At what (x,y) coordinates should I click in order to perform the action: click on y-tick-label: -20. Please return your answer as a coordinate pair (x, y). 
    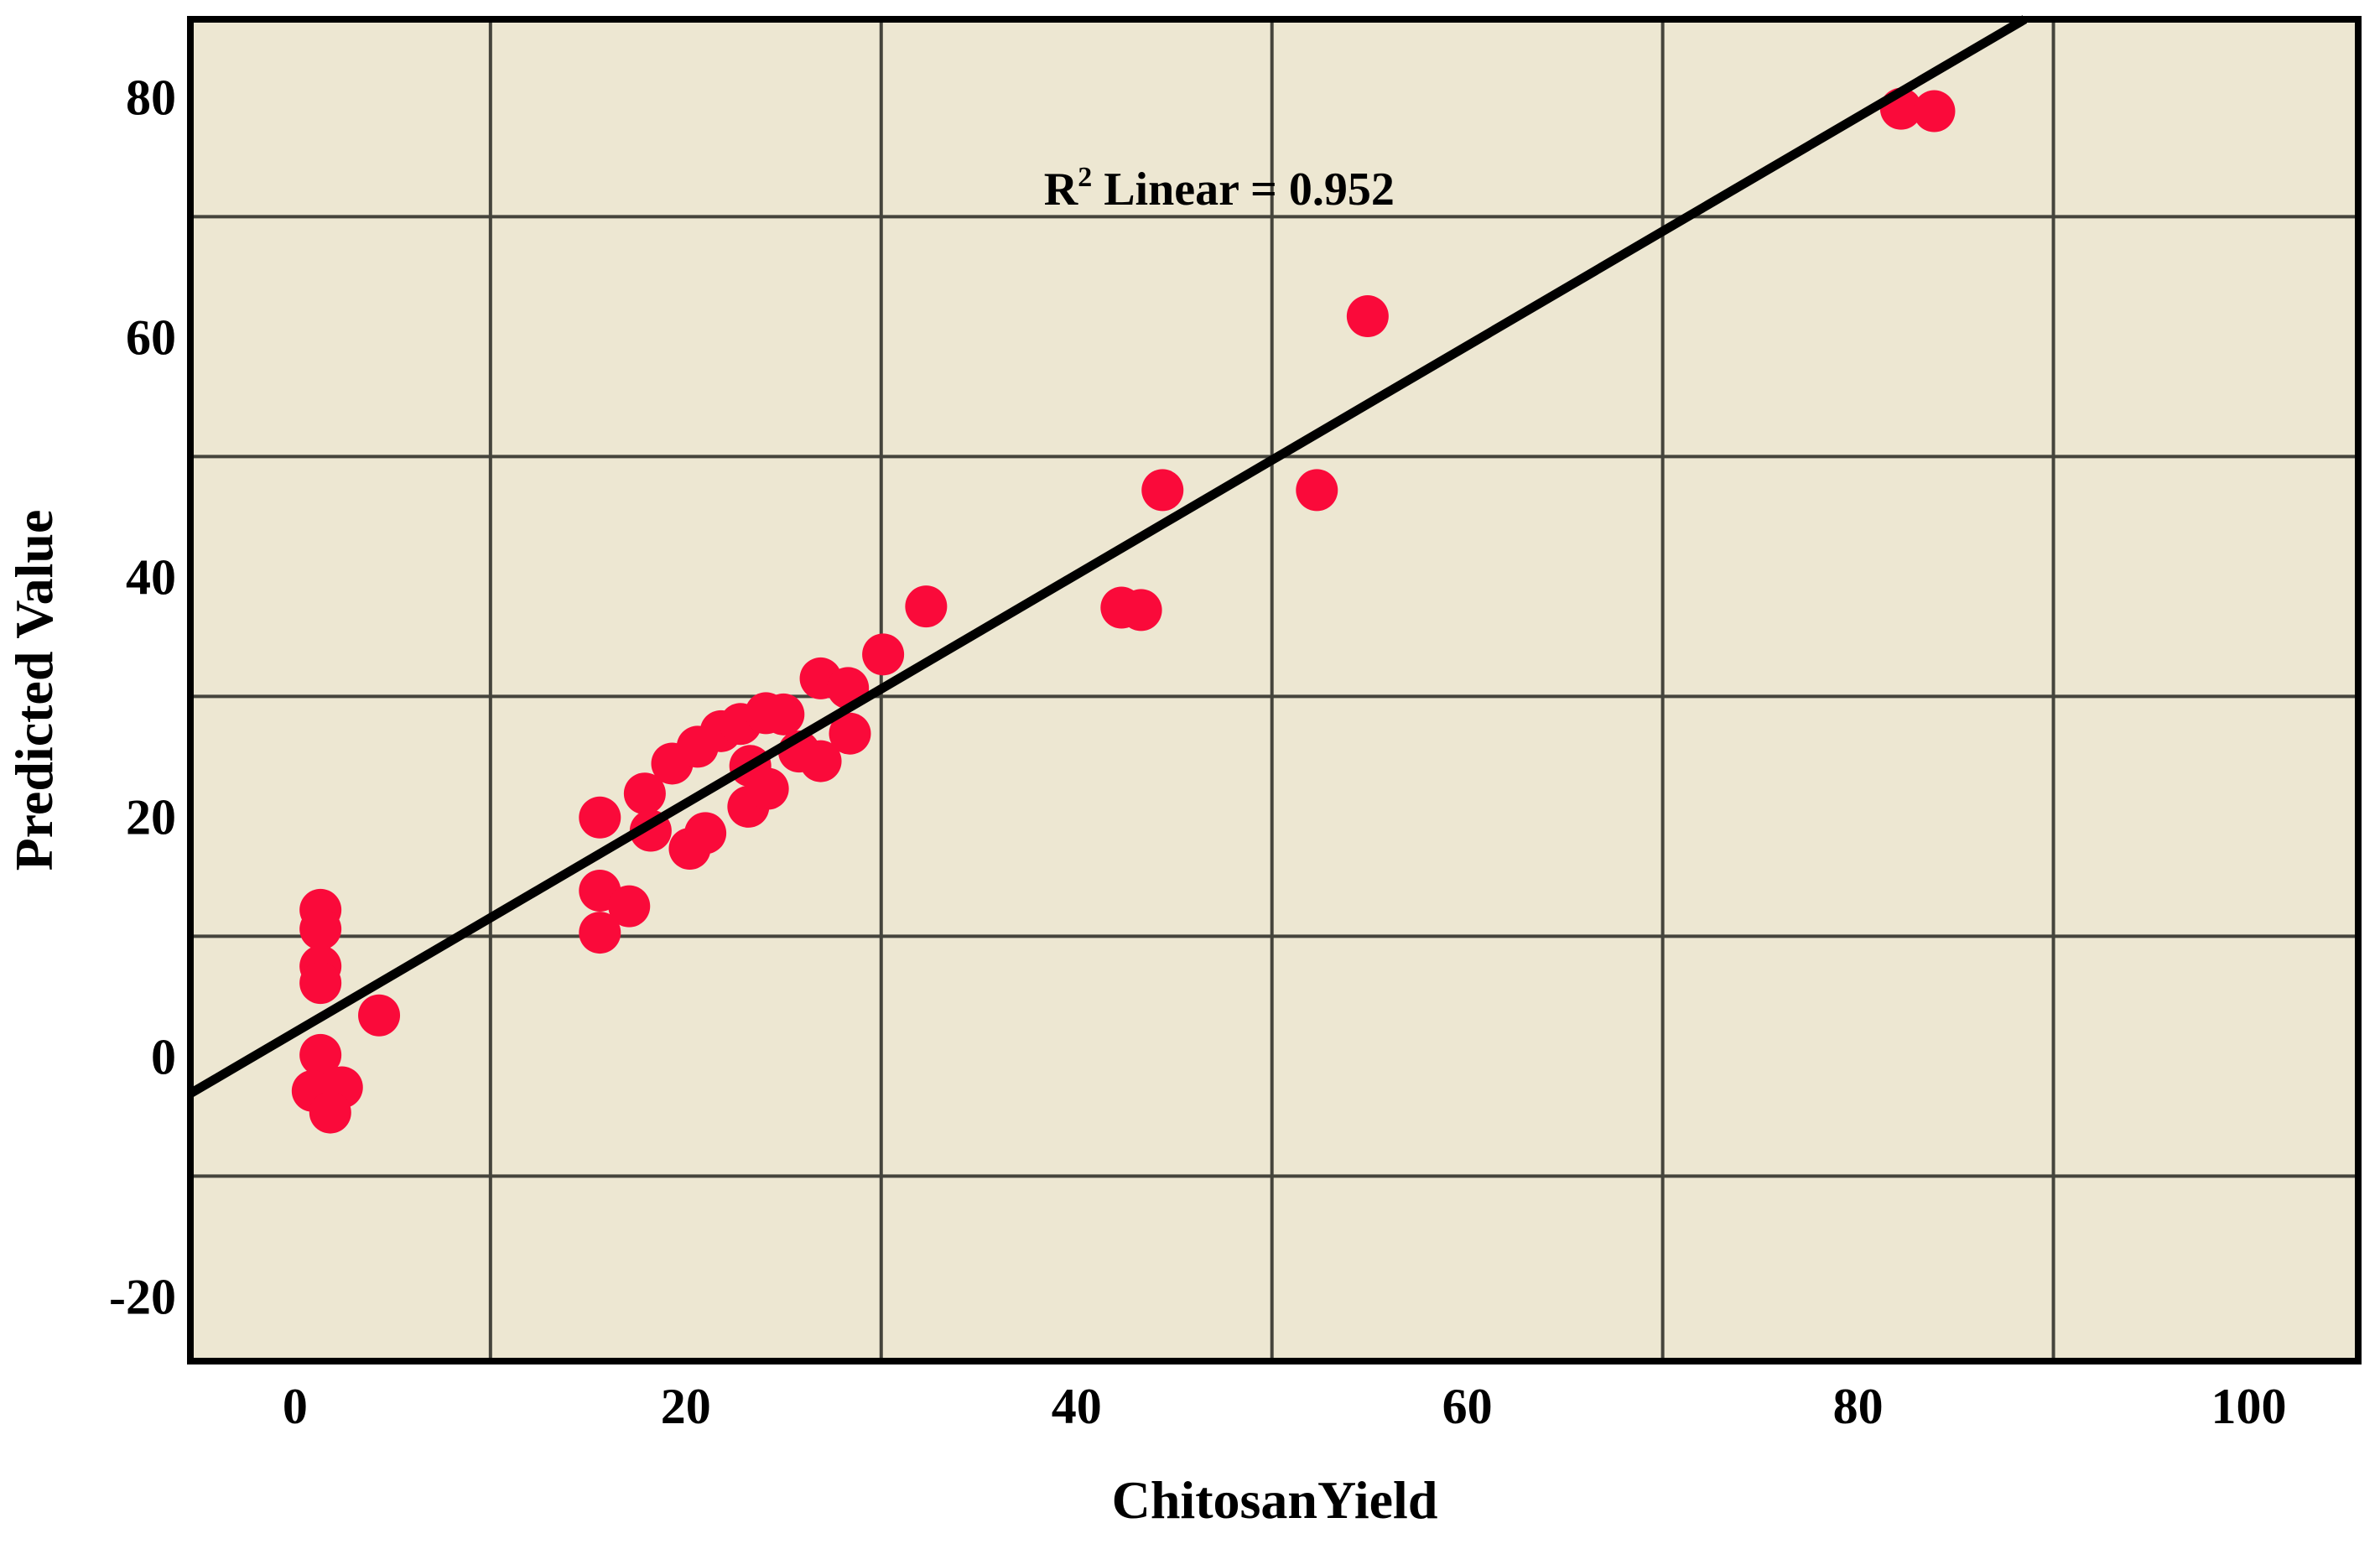
    Looking at the image, I should click on (142, 1296).